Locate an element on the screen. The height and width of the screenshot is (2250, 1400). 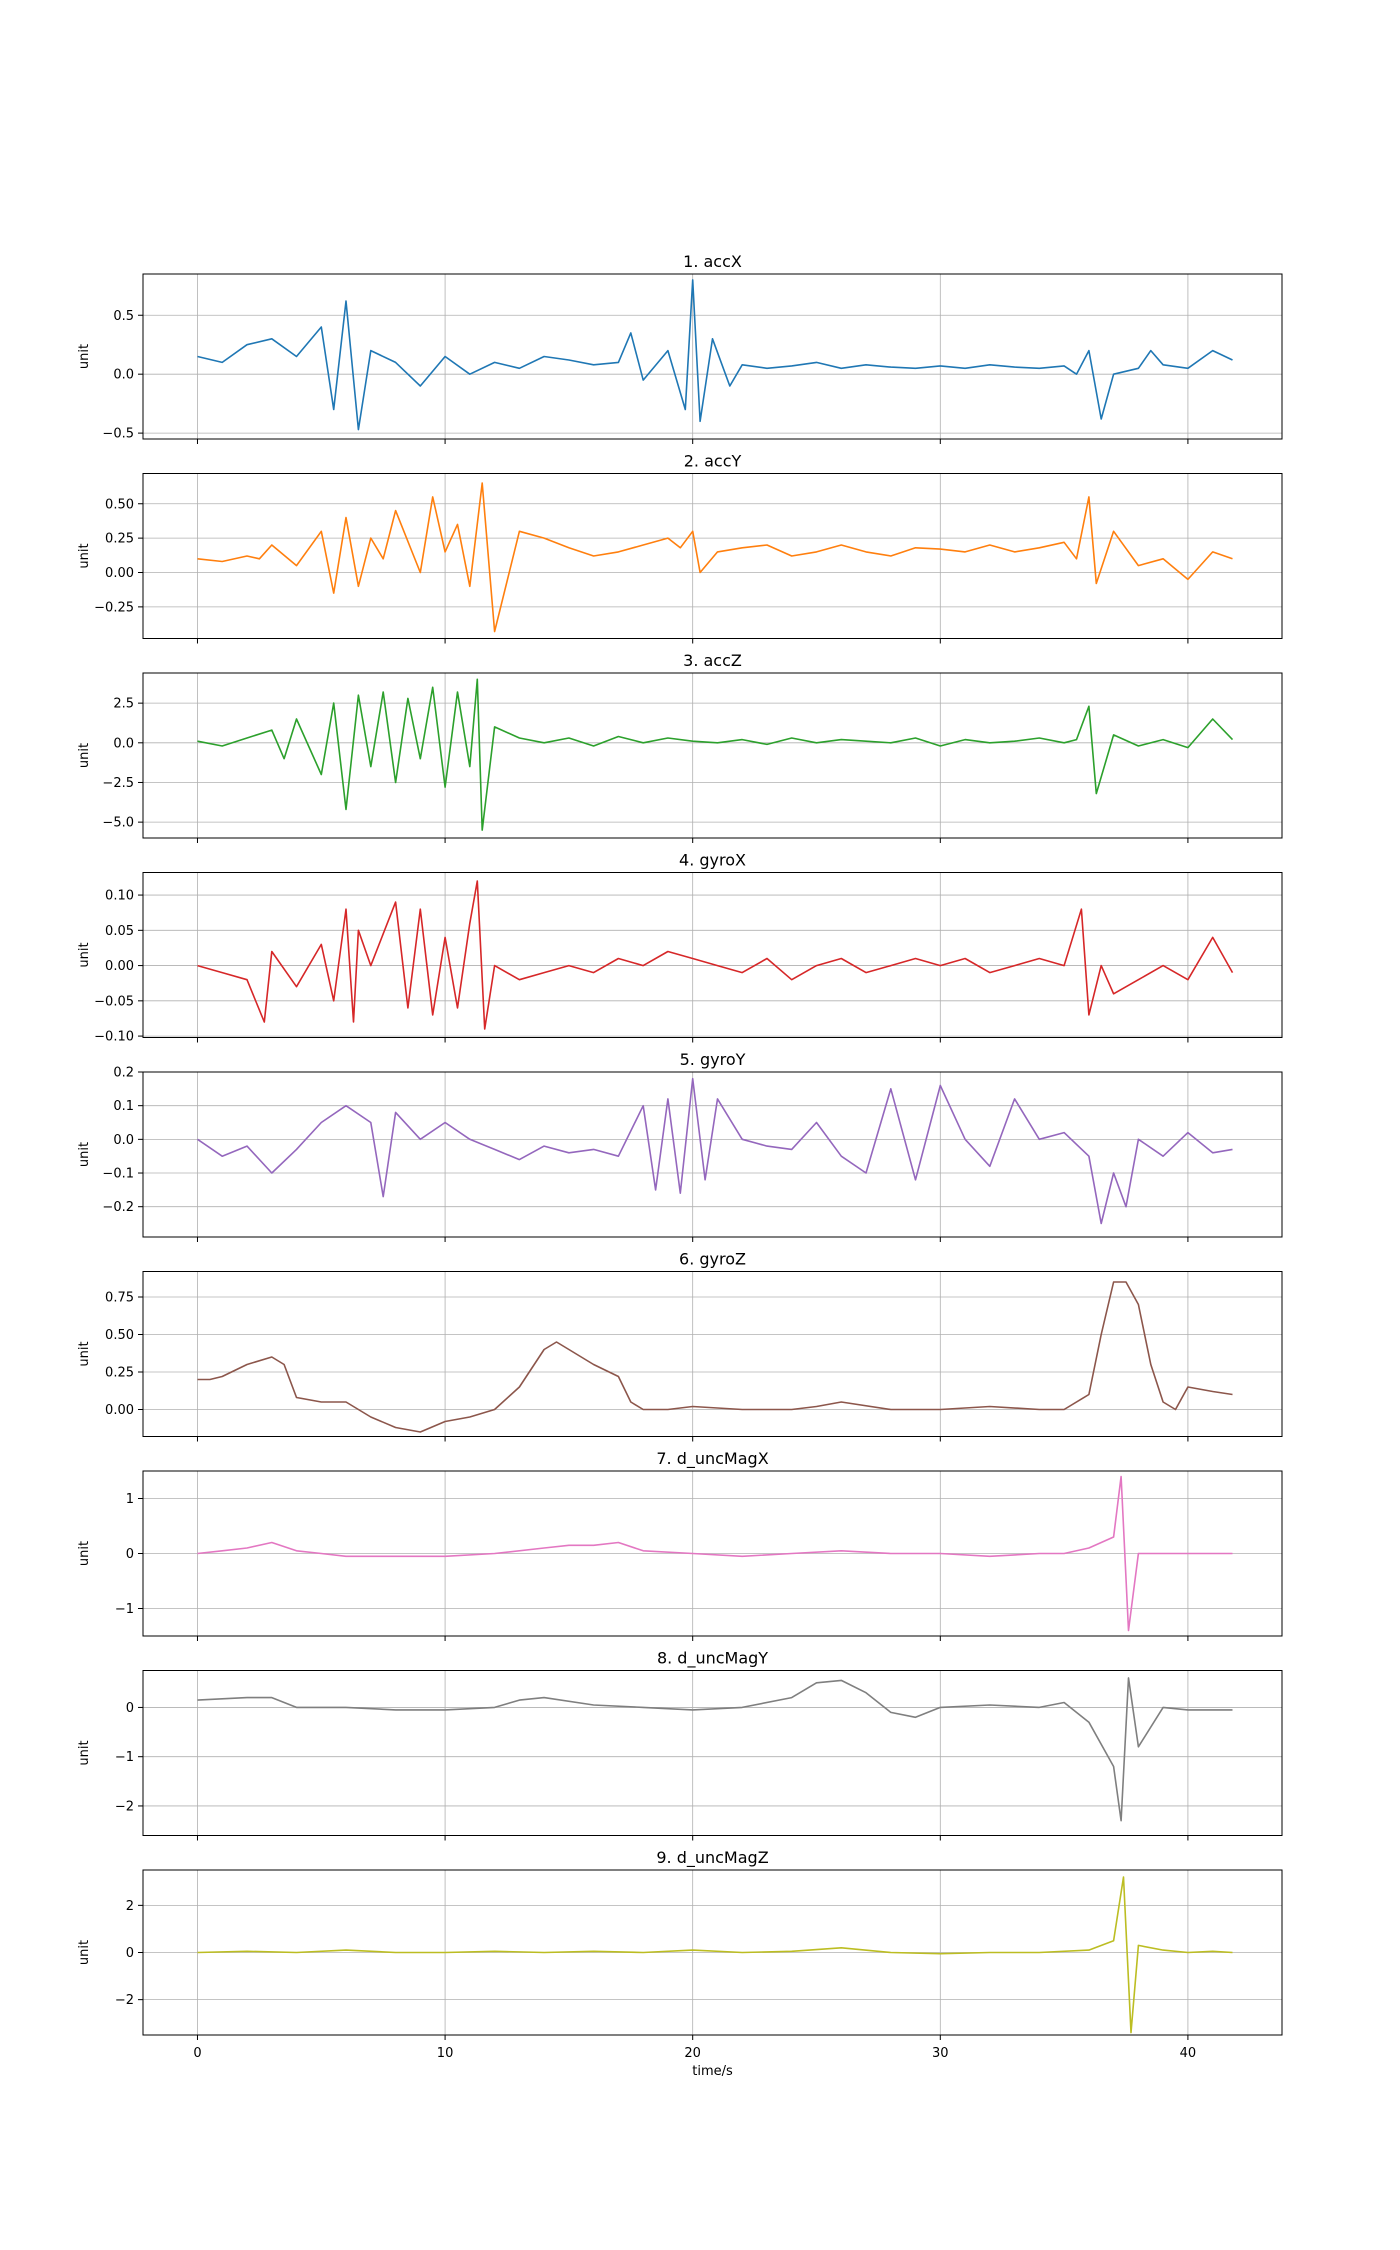
y-tick-label: 2.5 is located at coordinates (123, 704).